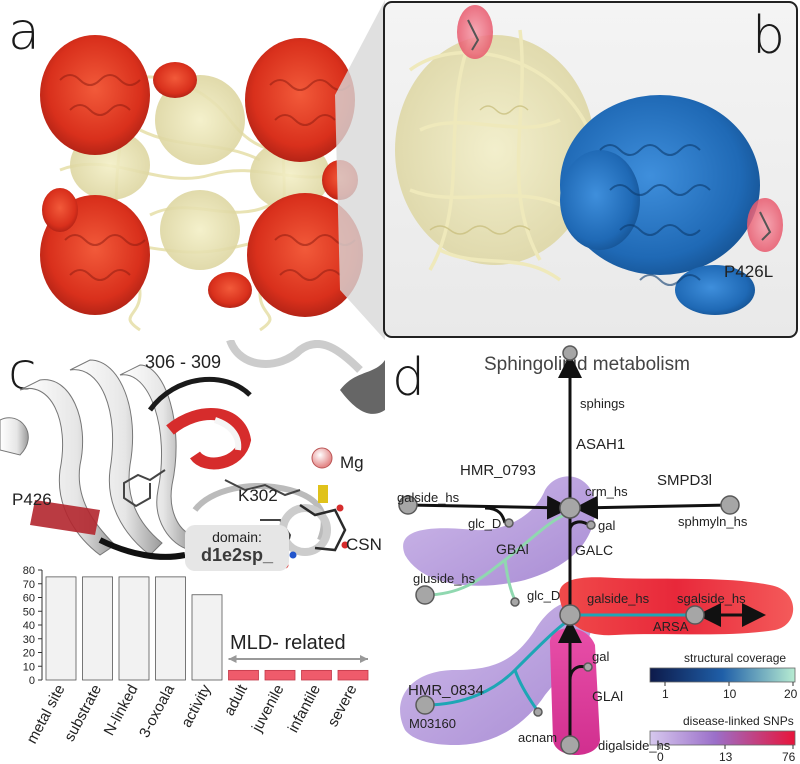  What do you see at coordinates (685, 480) in the screenshot?
I see `label-smpd3l: SMPD3l` at bounding box center [685, 480].